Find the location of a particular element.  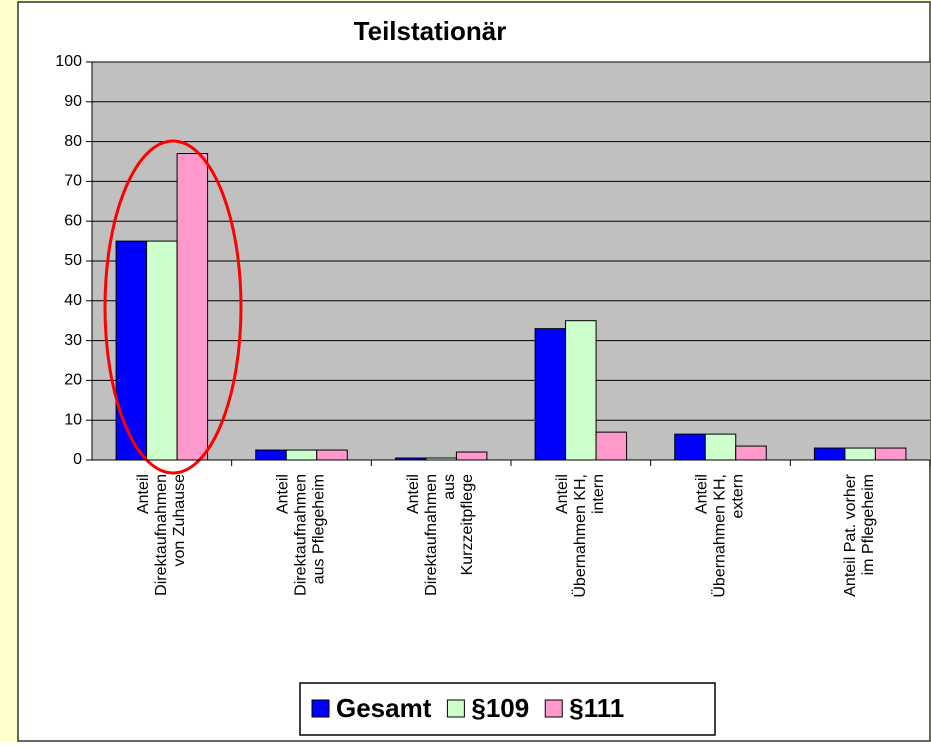

chart-title: Teilstationär is located at coordinates (430, 31).